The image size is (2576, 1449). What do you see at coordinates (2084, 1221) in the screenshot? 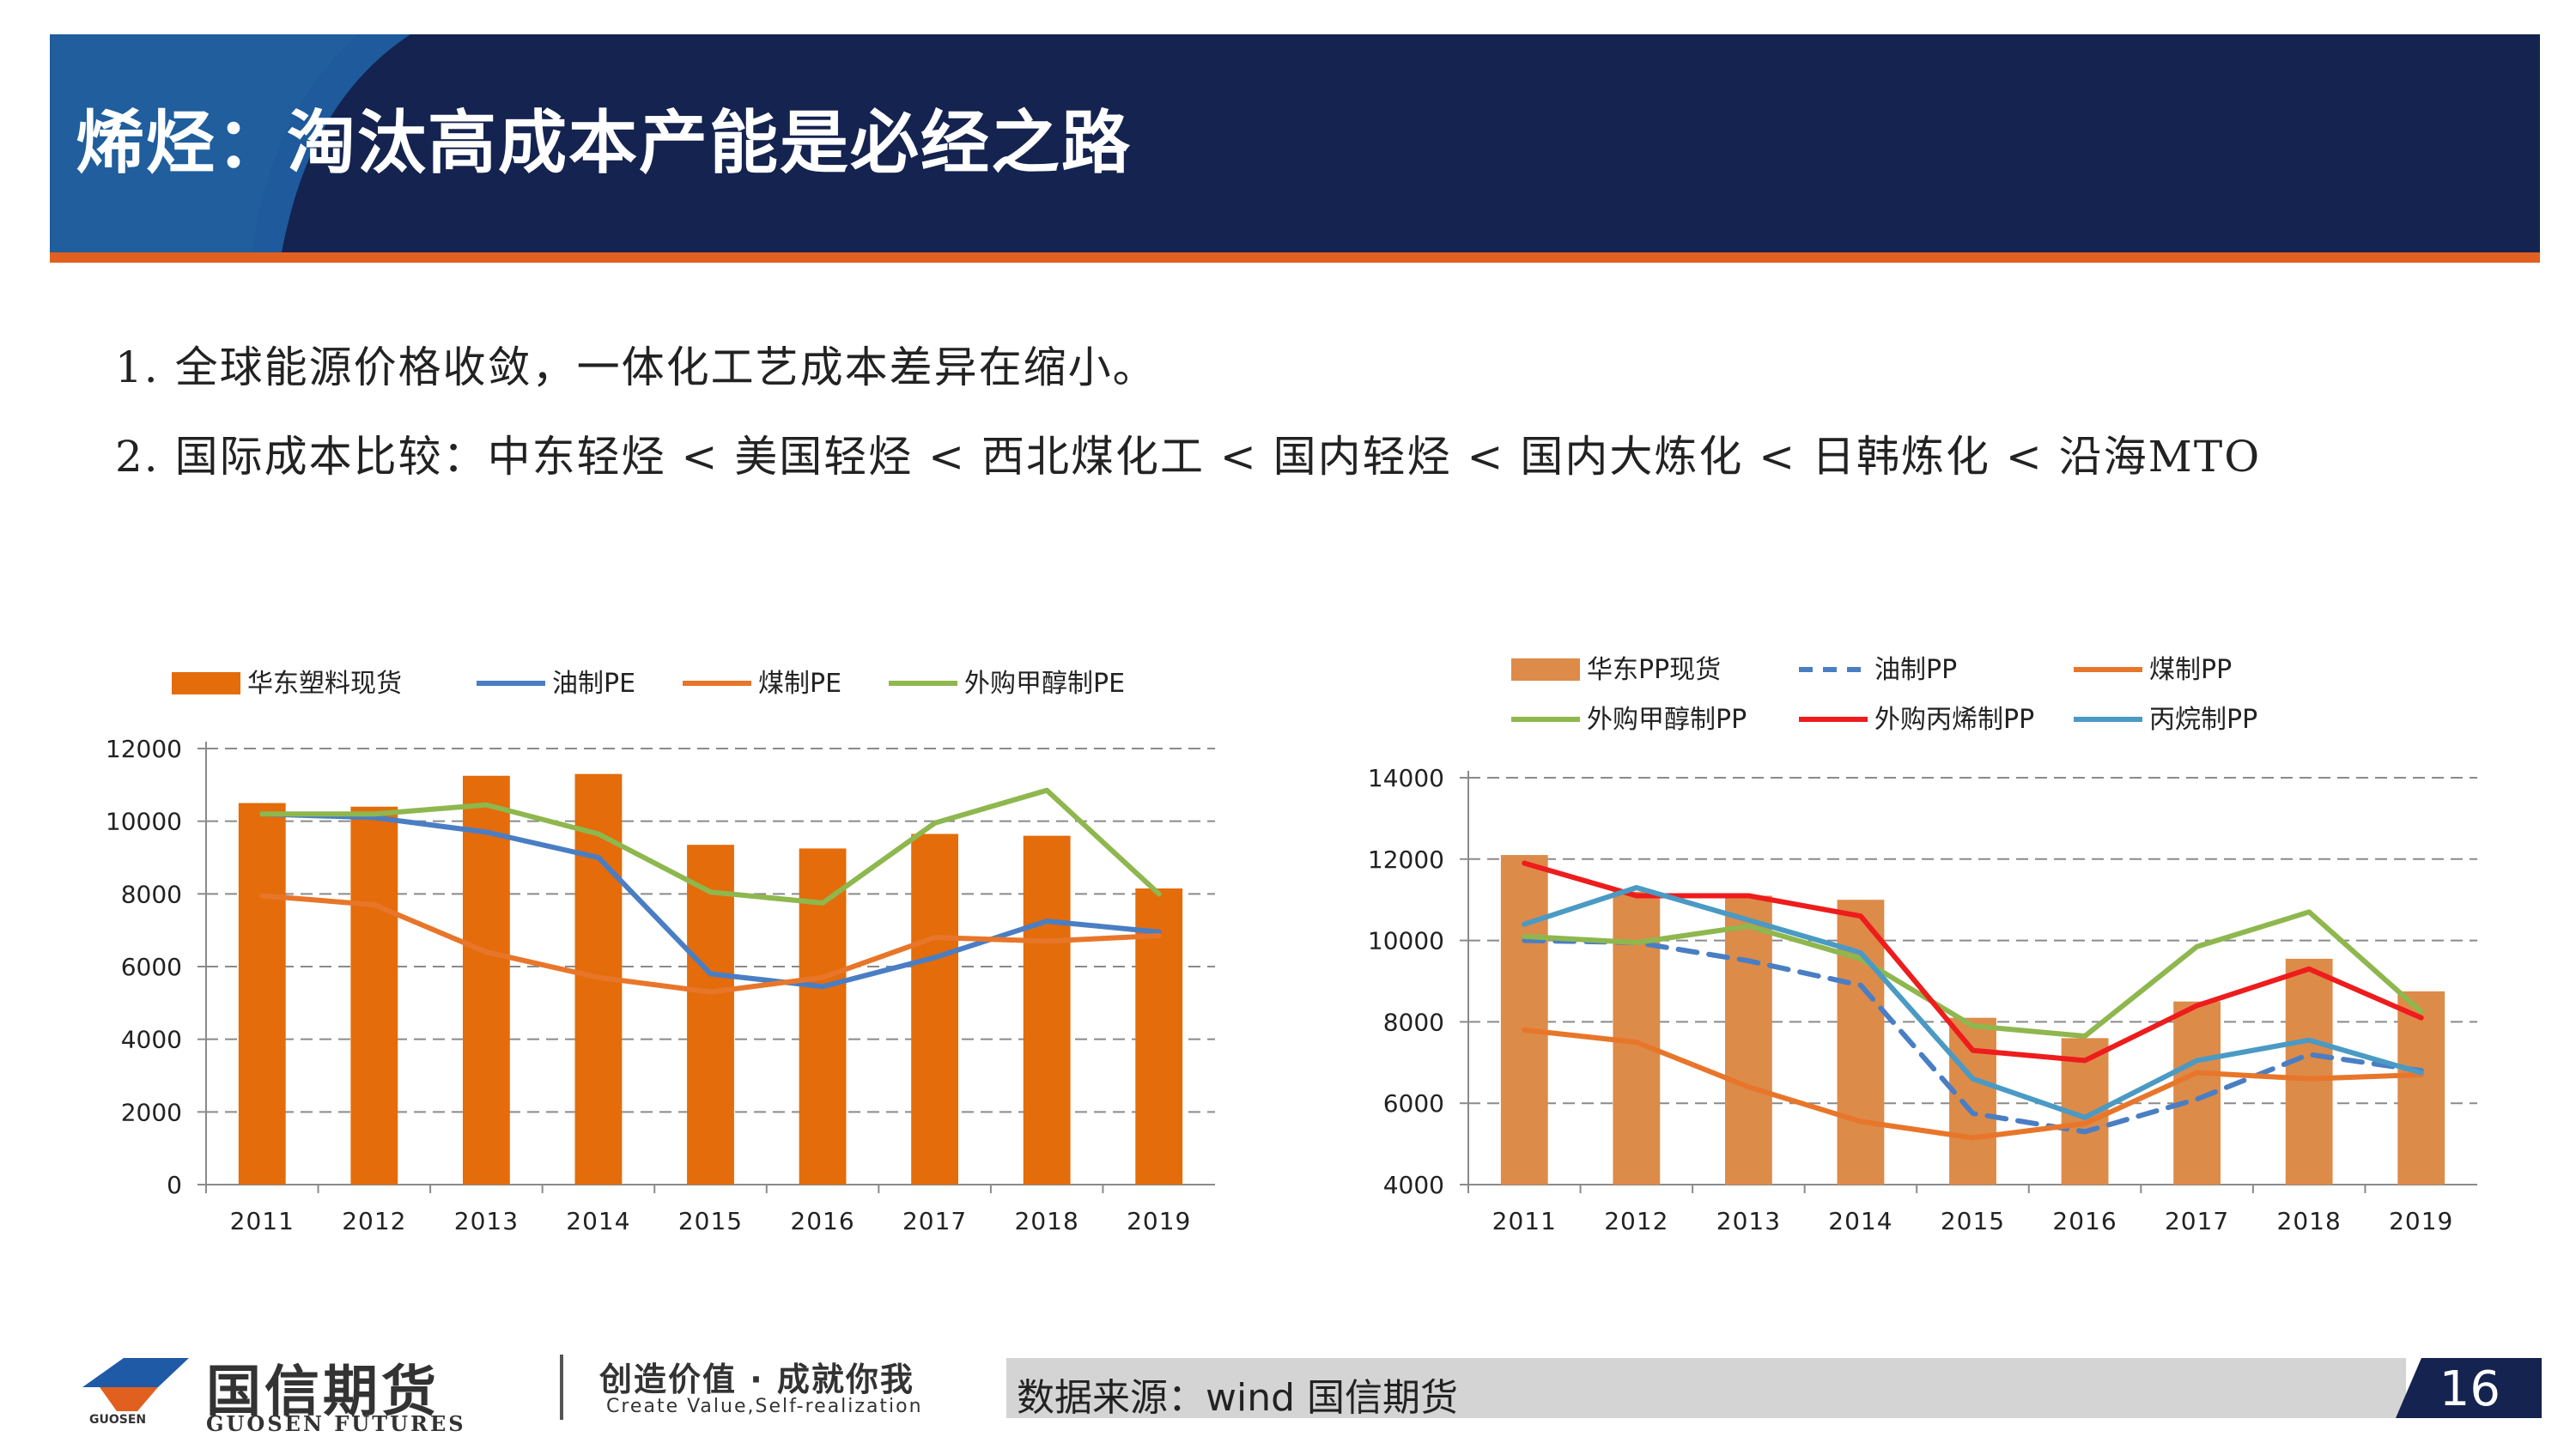
I see `chart2-xtick-label: 2016` at bounding box center [2084, 1221].